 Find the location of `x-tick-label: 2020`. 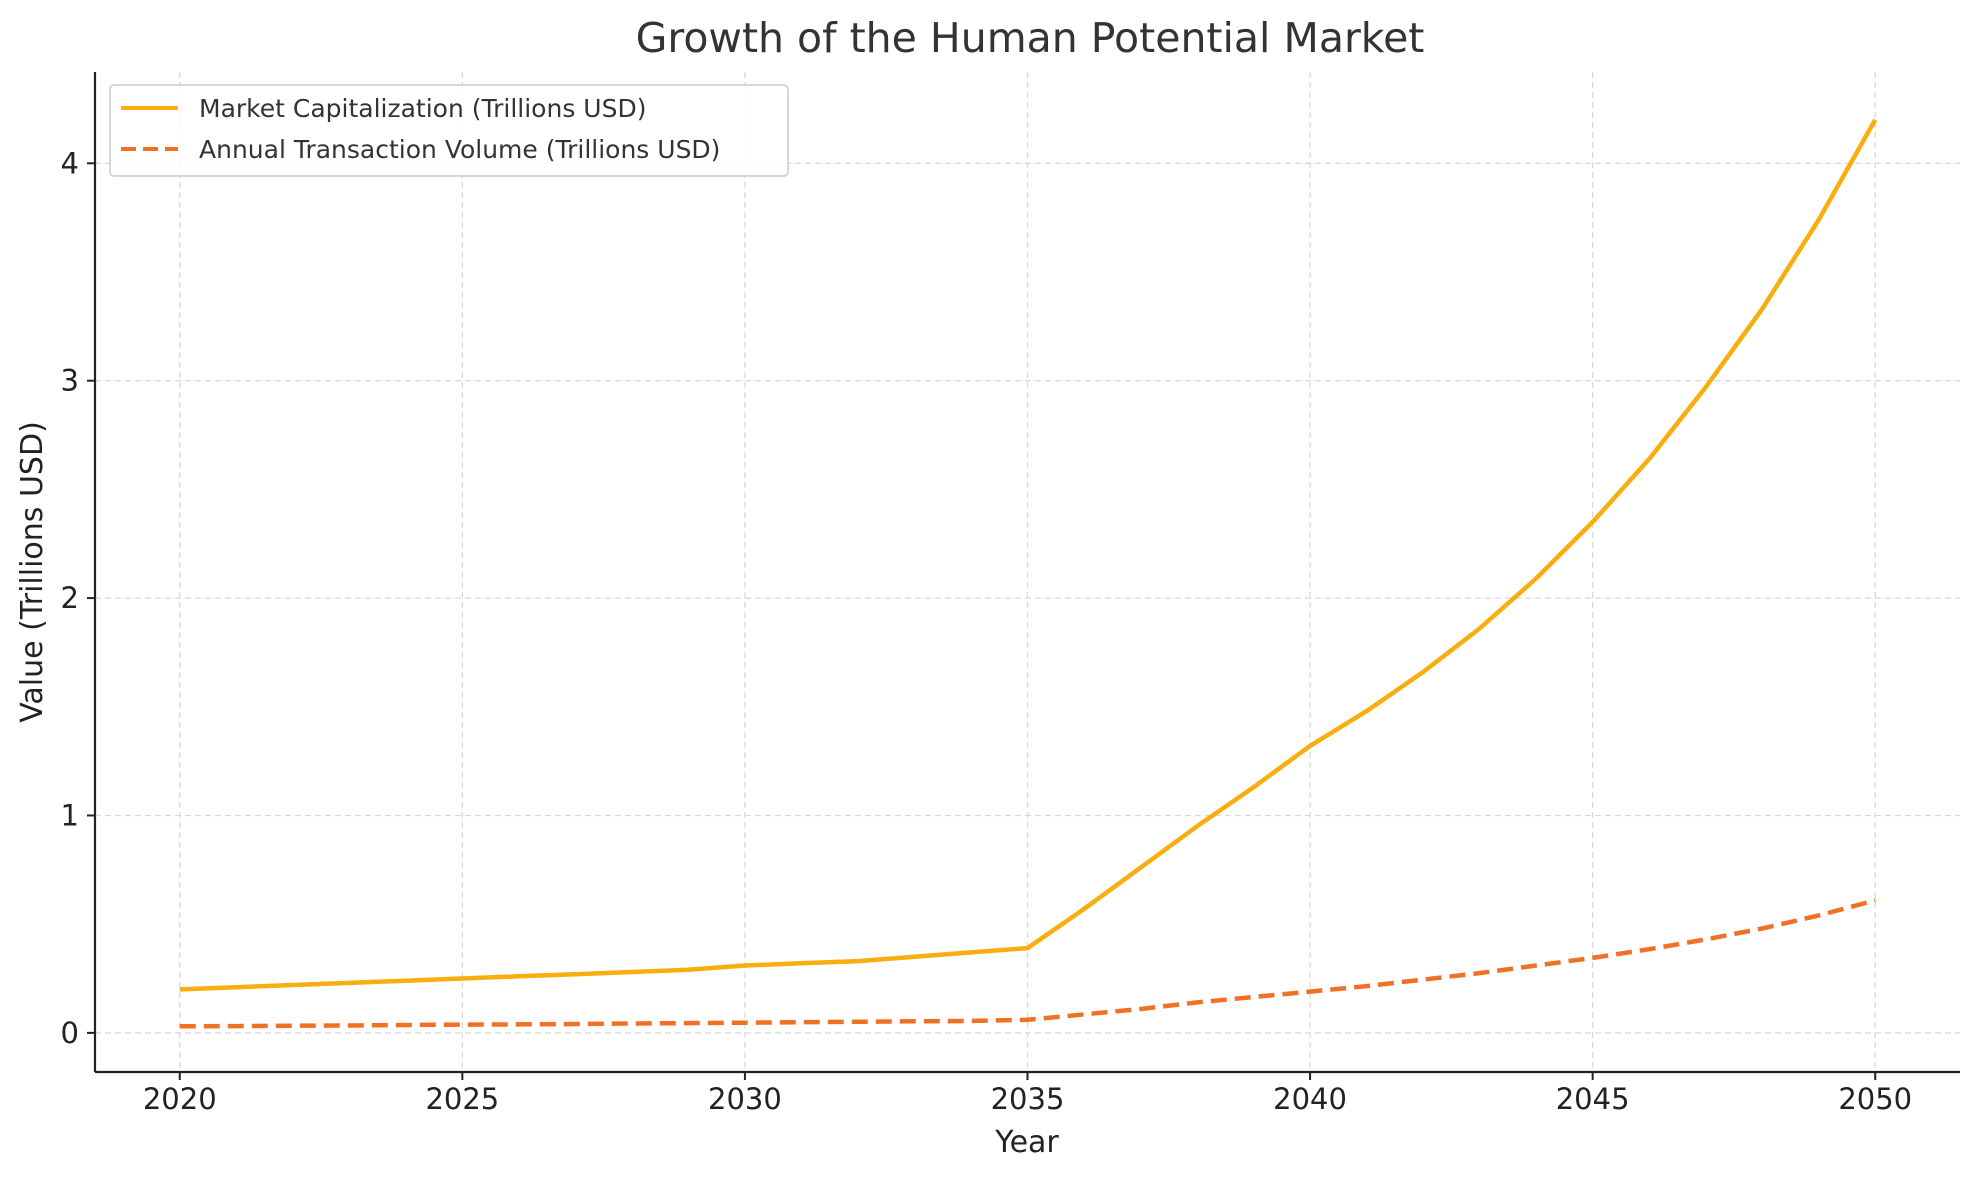

x-tick-label: 2020 is located at coordinates (180, 1099).